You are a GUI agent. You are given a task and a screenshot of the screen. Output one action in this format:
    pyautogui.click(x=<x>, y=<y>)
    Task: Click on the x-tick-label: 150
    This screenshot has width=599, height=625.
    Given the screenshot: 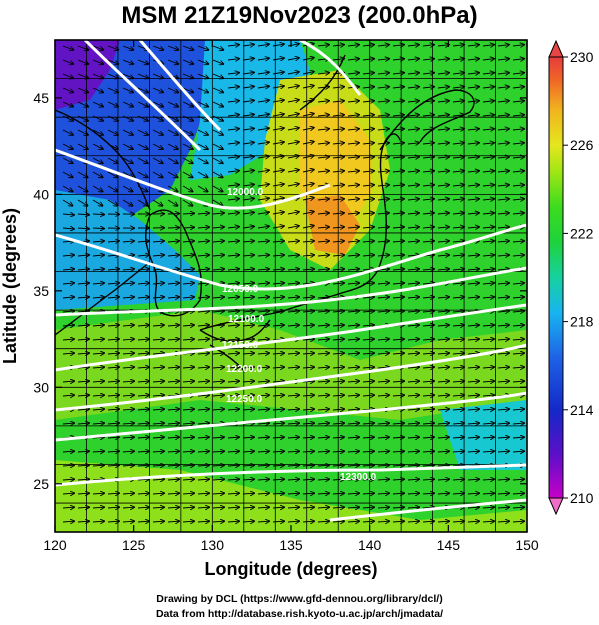 What is the action you would take?
    pyautogui.click(x=527, y=545)
    